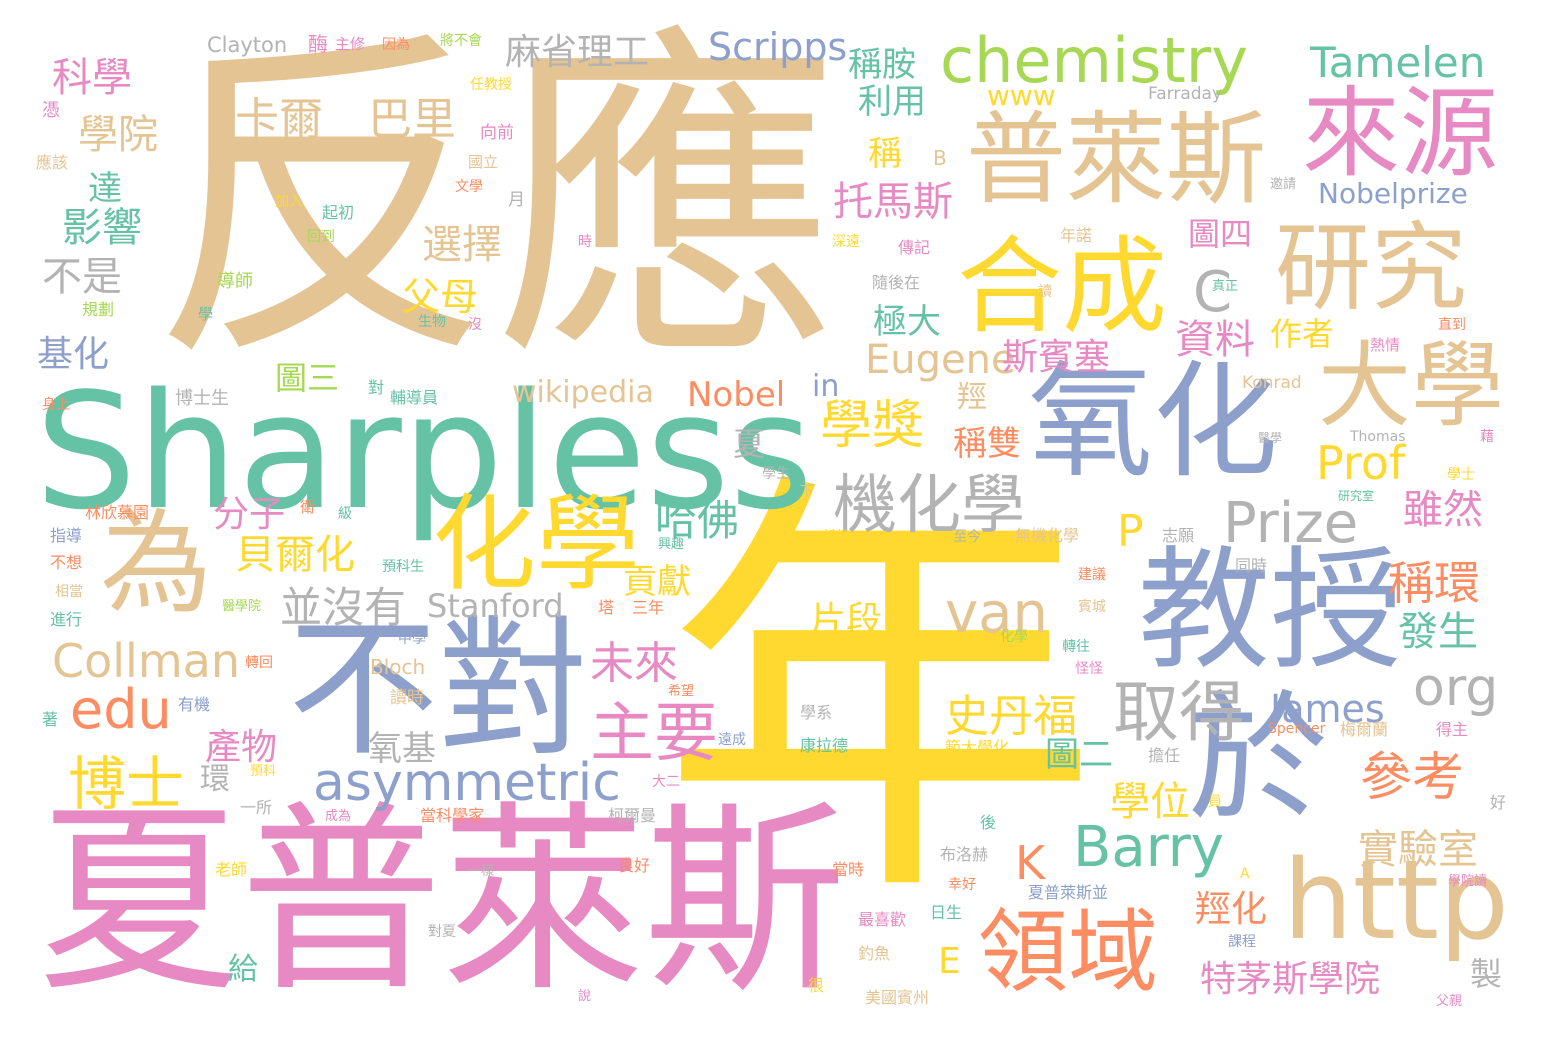 The image size is (1548, 1052). What do you see at coordinates (1178, 535) in the screenshot?
I see `word: 志願` at bounding box center [1178, 535].